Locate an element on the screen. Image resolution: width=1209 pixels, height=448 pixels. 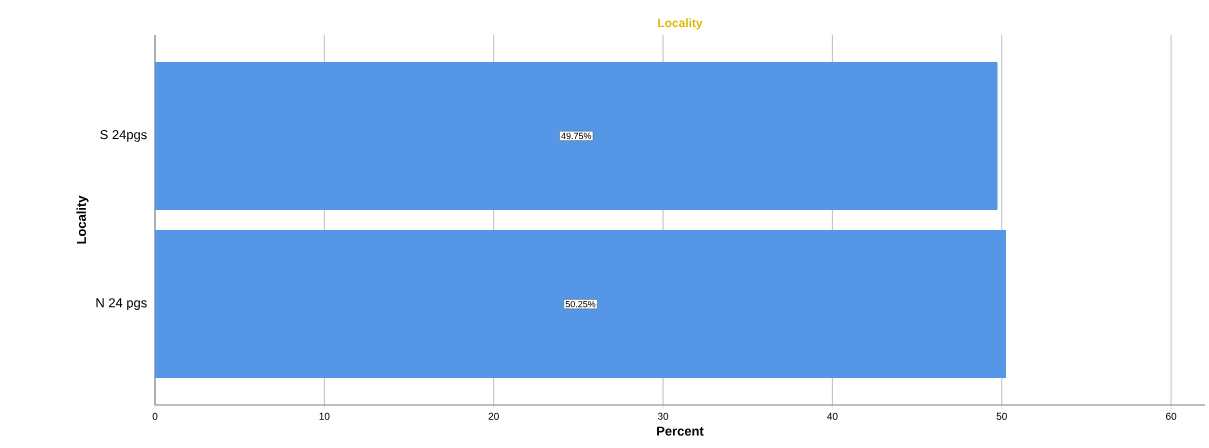
x-tick-label: 60 is located at coordinates (1171, 416).